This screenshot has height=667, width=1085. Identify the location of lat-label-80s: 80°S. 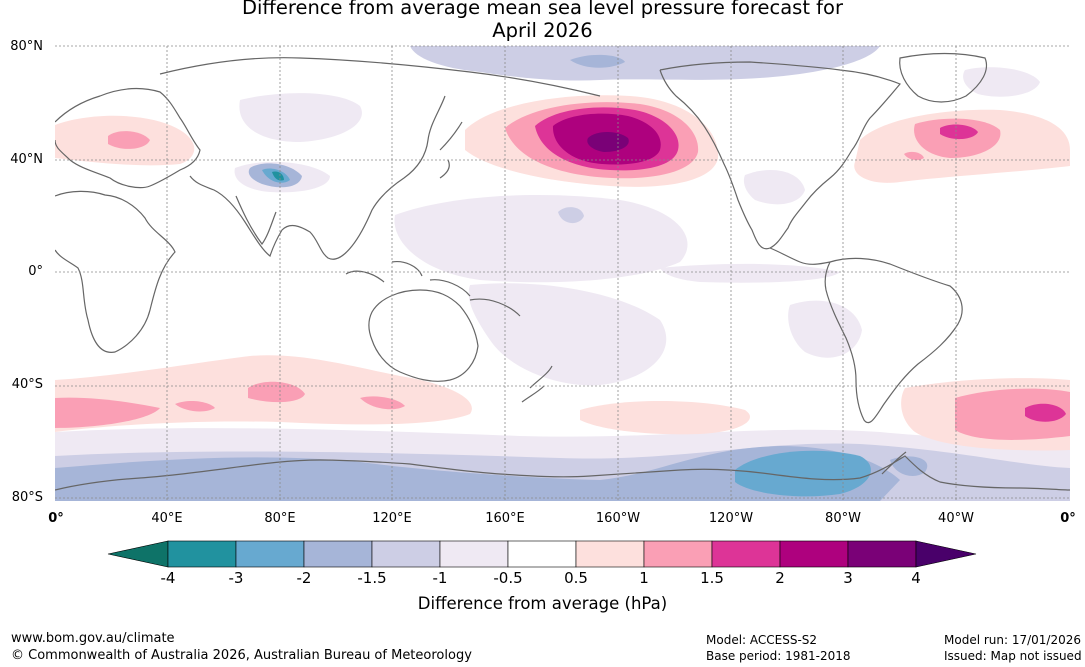
(27, 497).